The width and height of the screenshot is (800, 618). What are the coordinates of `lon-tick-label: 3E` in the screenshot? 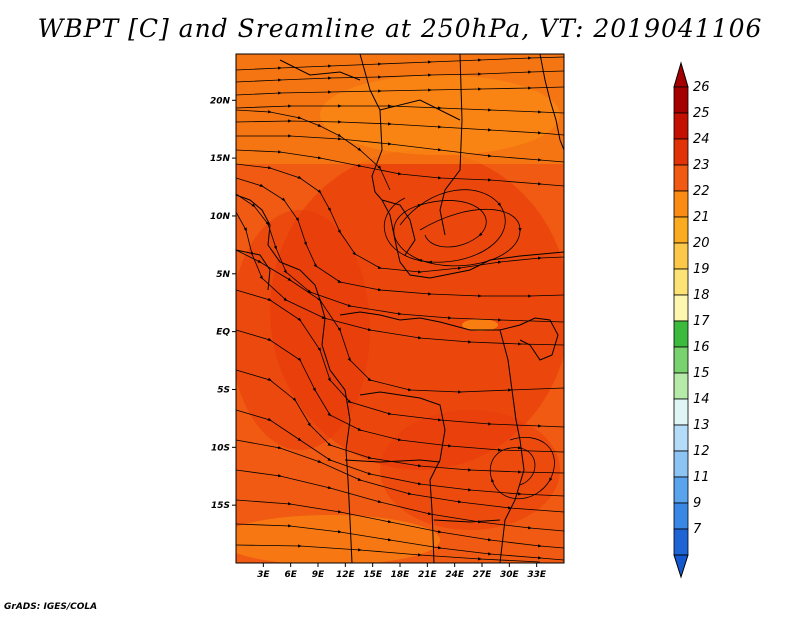 It's located at (263, 575).